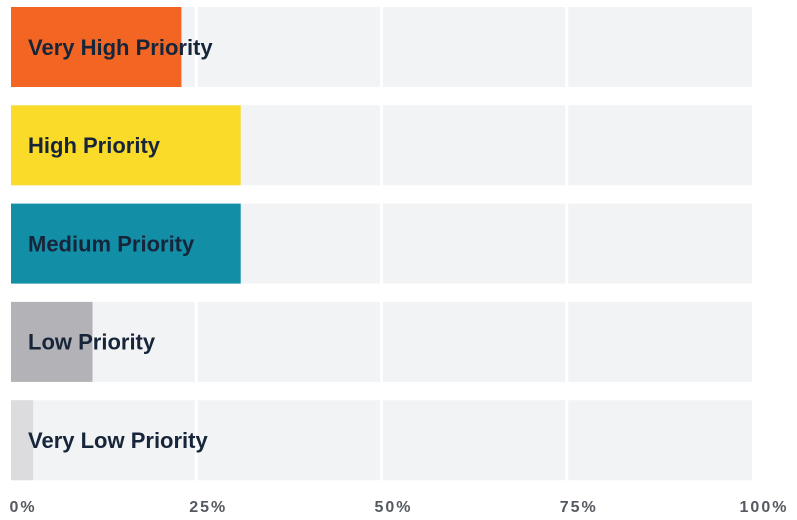 This screenshot has width=797, height=520. Describe the element at coordinates (120, 47) in the screenshot. I see `category-label: Very High Priority` at that location.